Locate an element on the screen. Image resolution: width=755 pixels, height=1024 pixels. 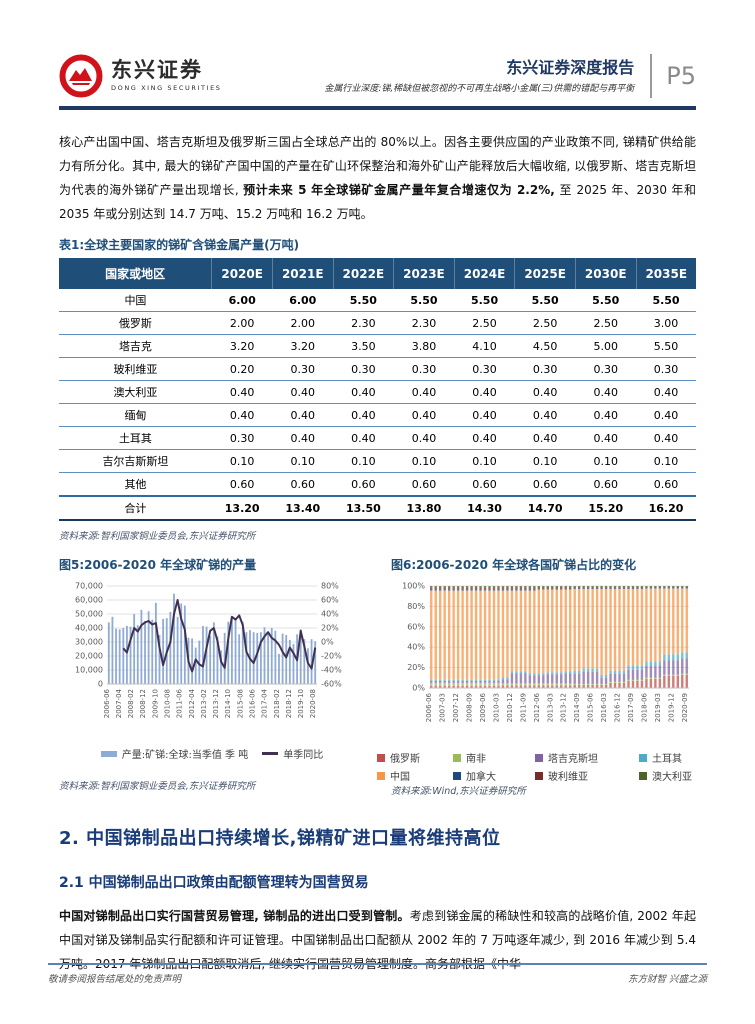
svg-text: 2009-06 is located at coordinates (483, 707).